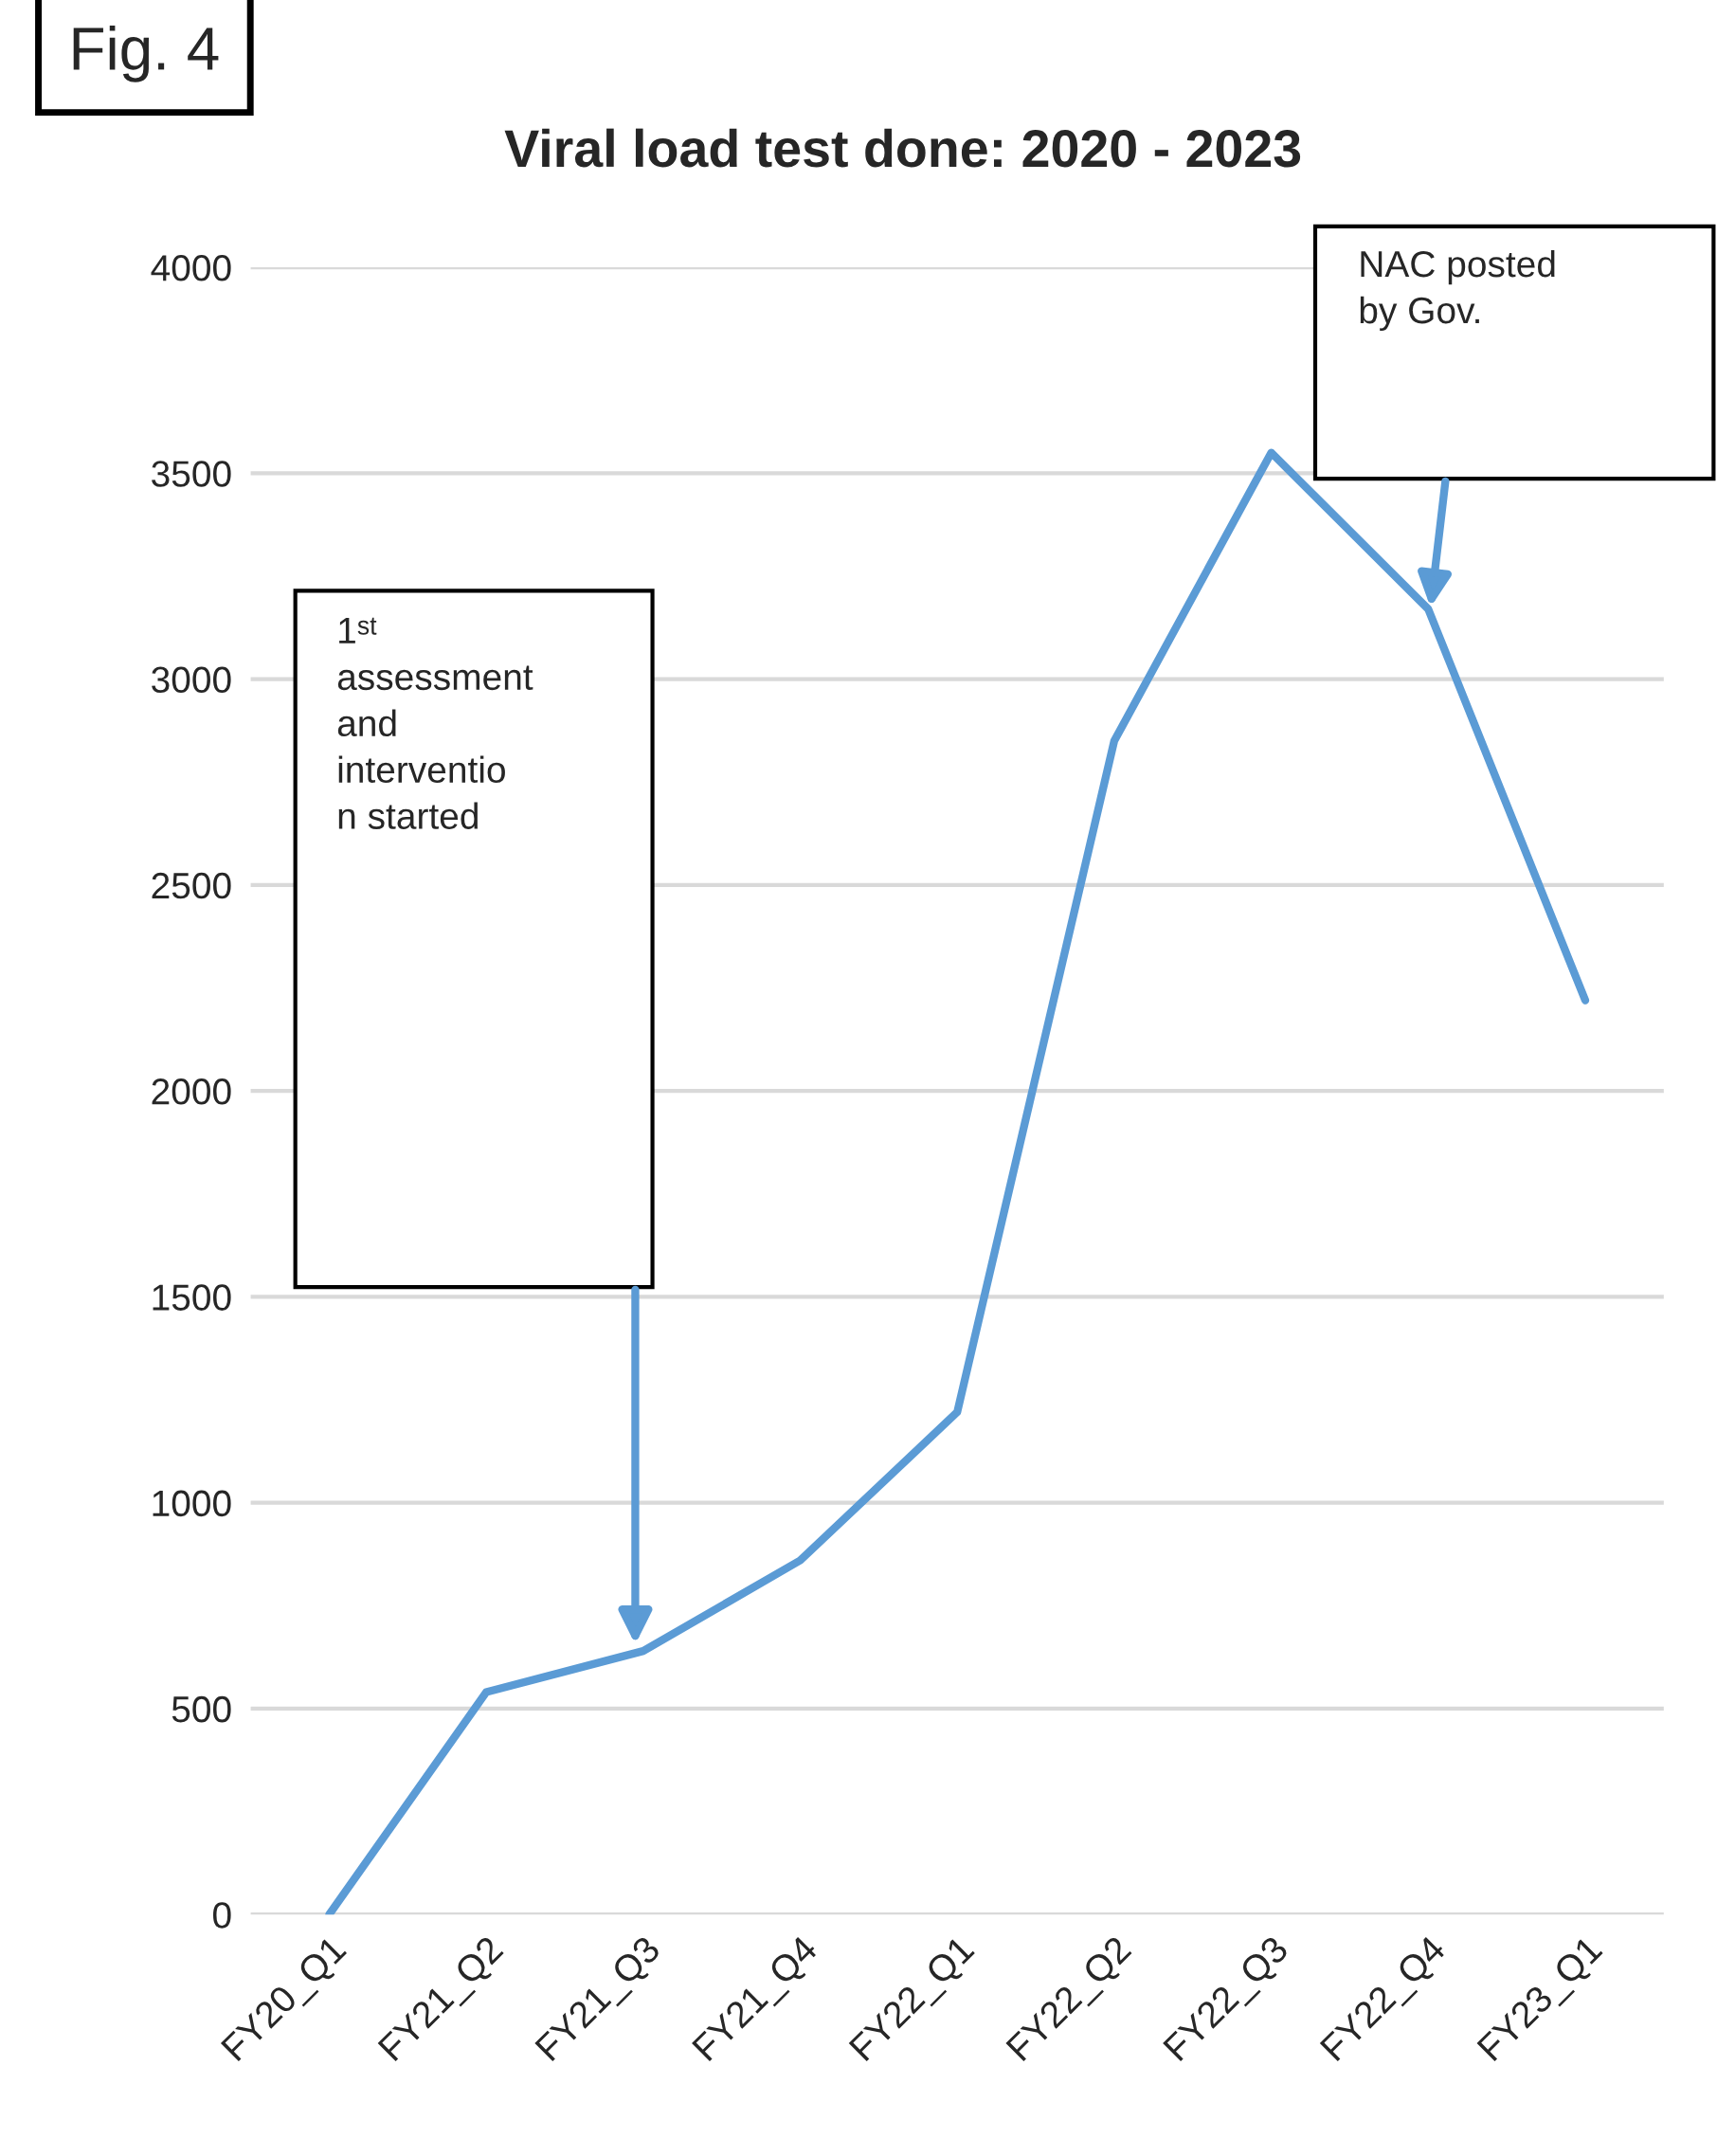 The height and width of the screenshot is (2156, 1717). What do you see at coordinates (191, 1091) in the screenshot?
I see `y-tick-label: 2000` at bounding box center [191, 1091].